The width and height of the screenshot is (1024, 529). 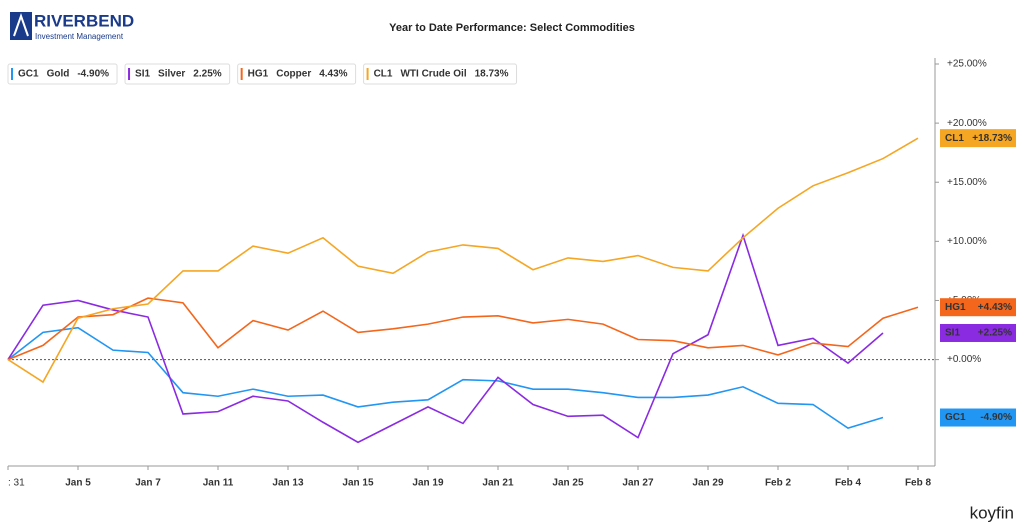 I want to click on series-line, so click(x=463, y=329).